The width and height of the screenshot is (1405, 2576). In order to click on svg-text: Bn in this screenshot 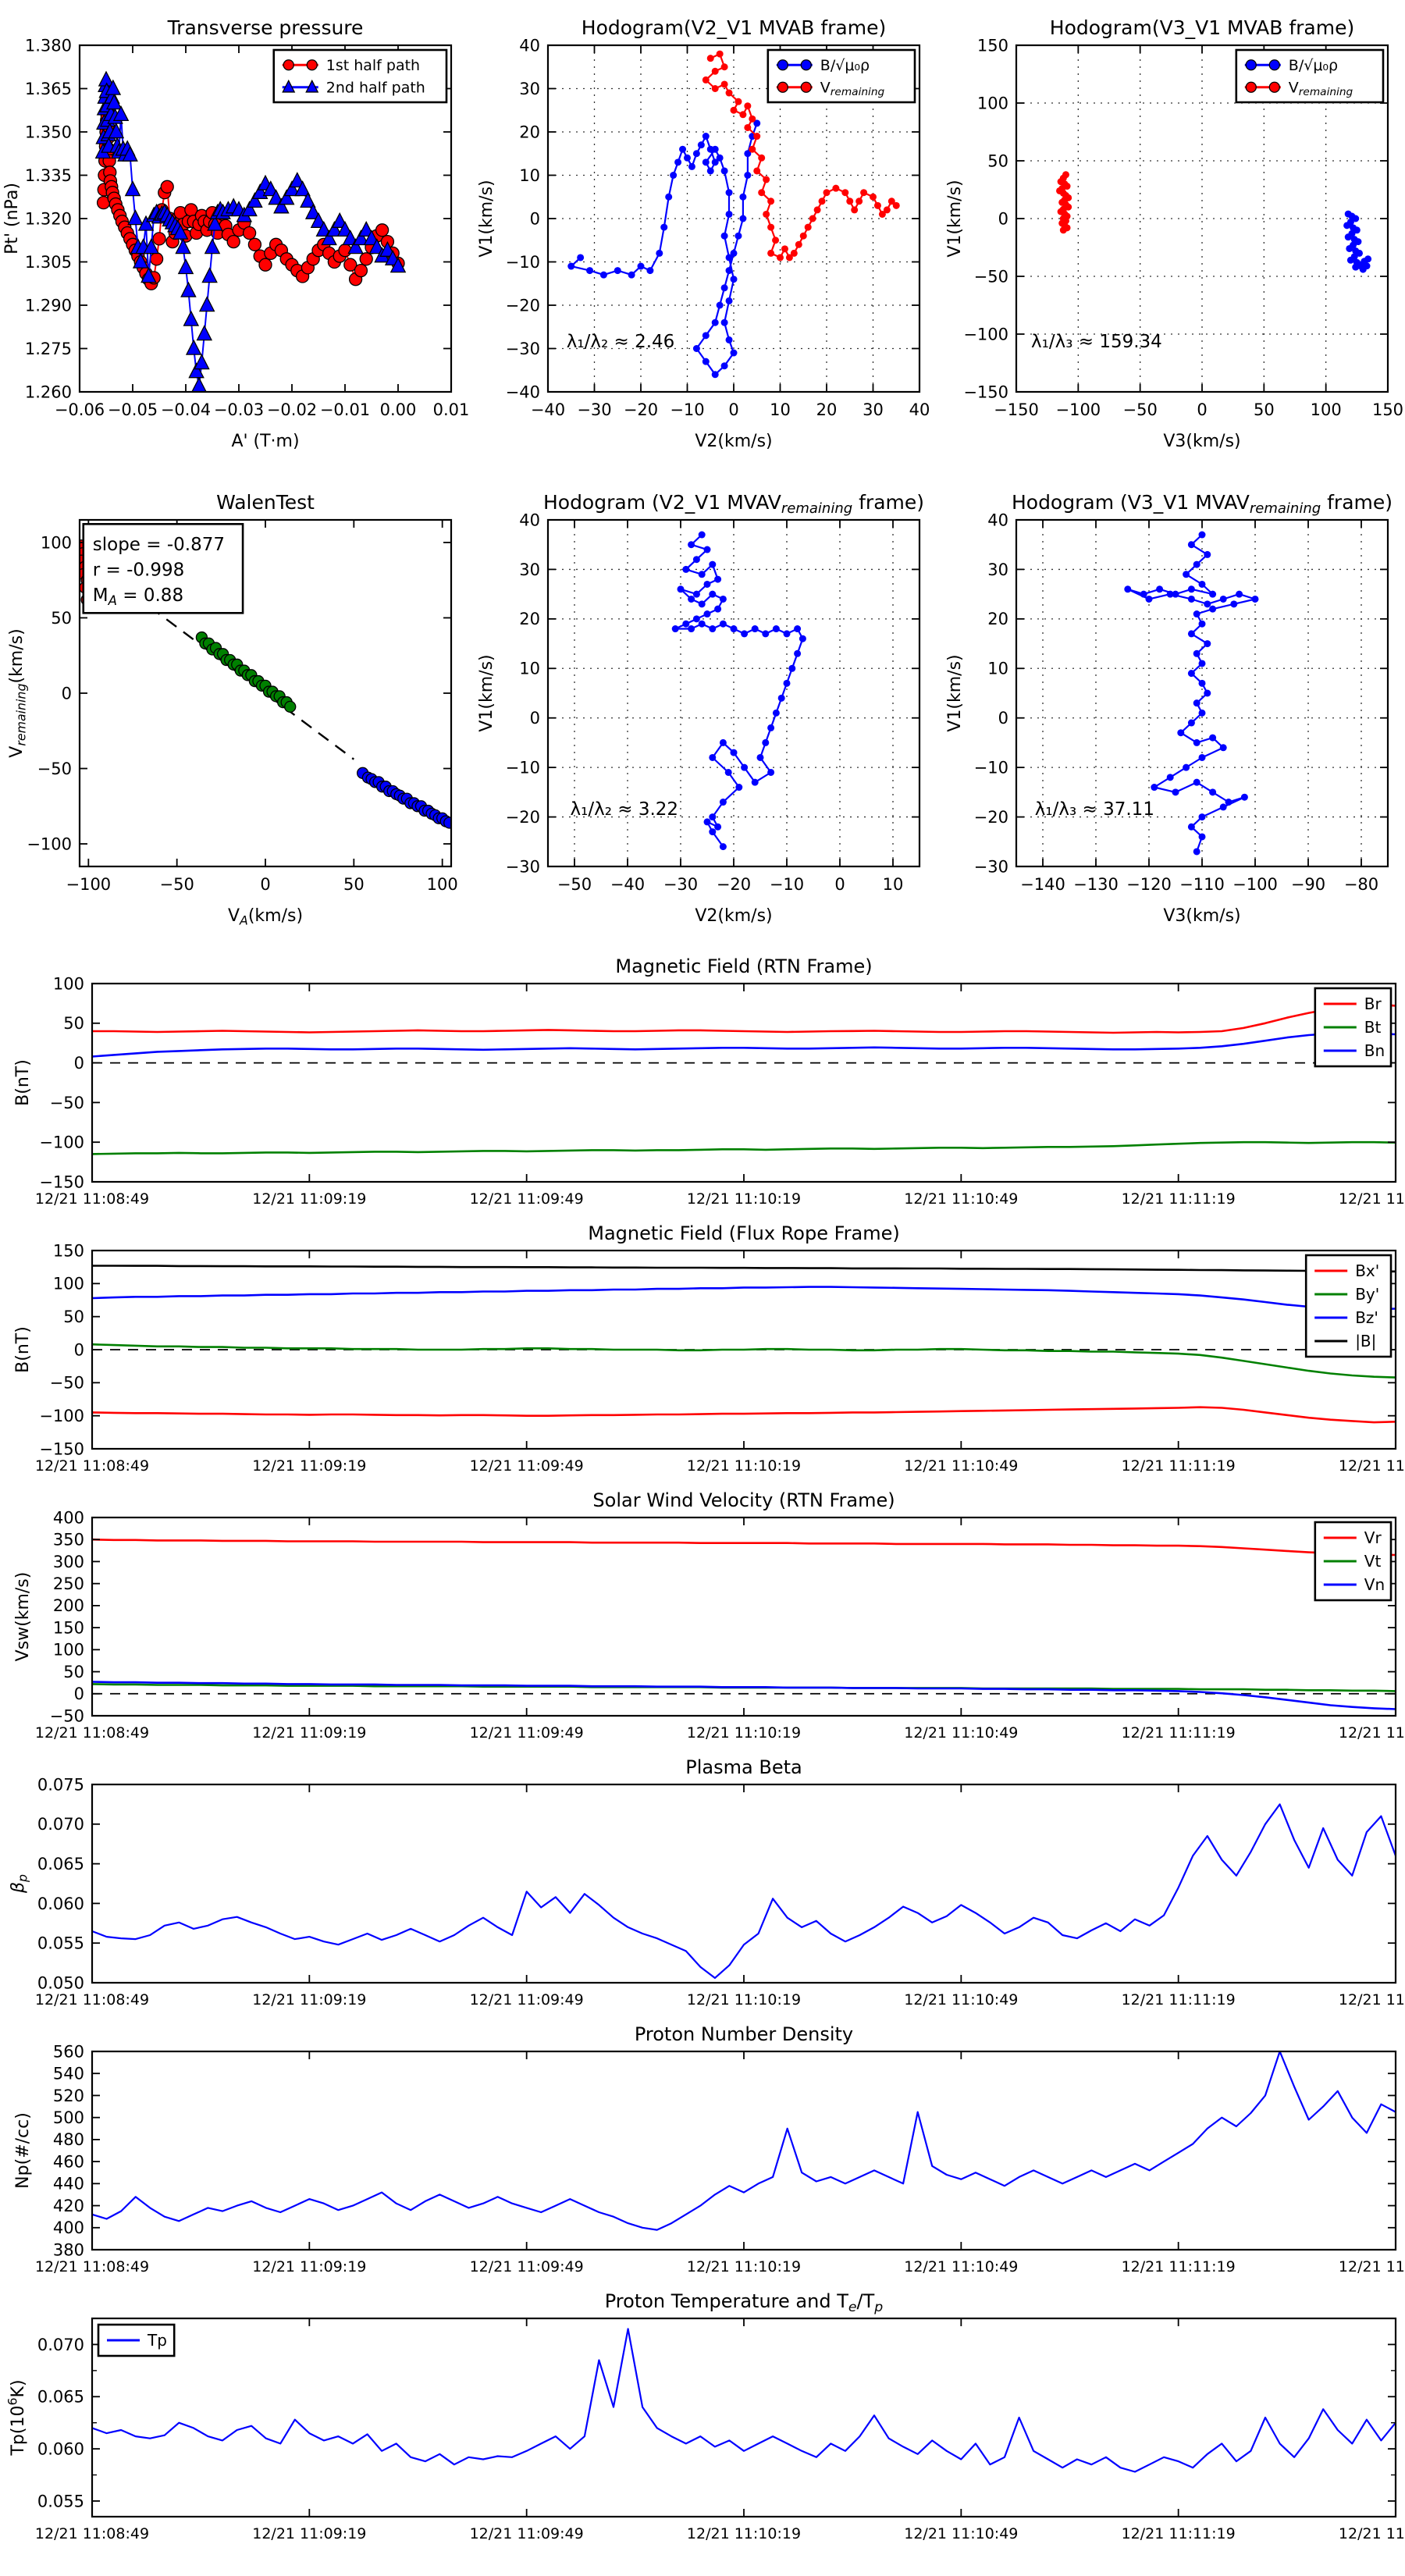, I will do `click(1374, 1050)`.